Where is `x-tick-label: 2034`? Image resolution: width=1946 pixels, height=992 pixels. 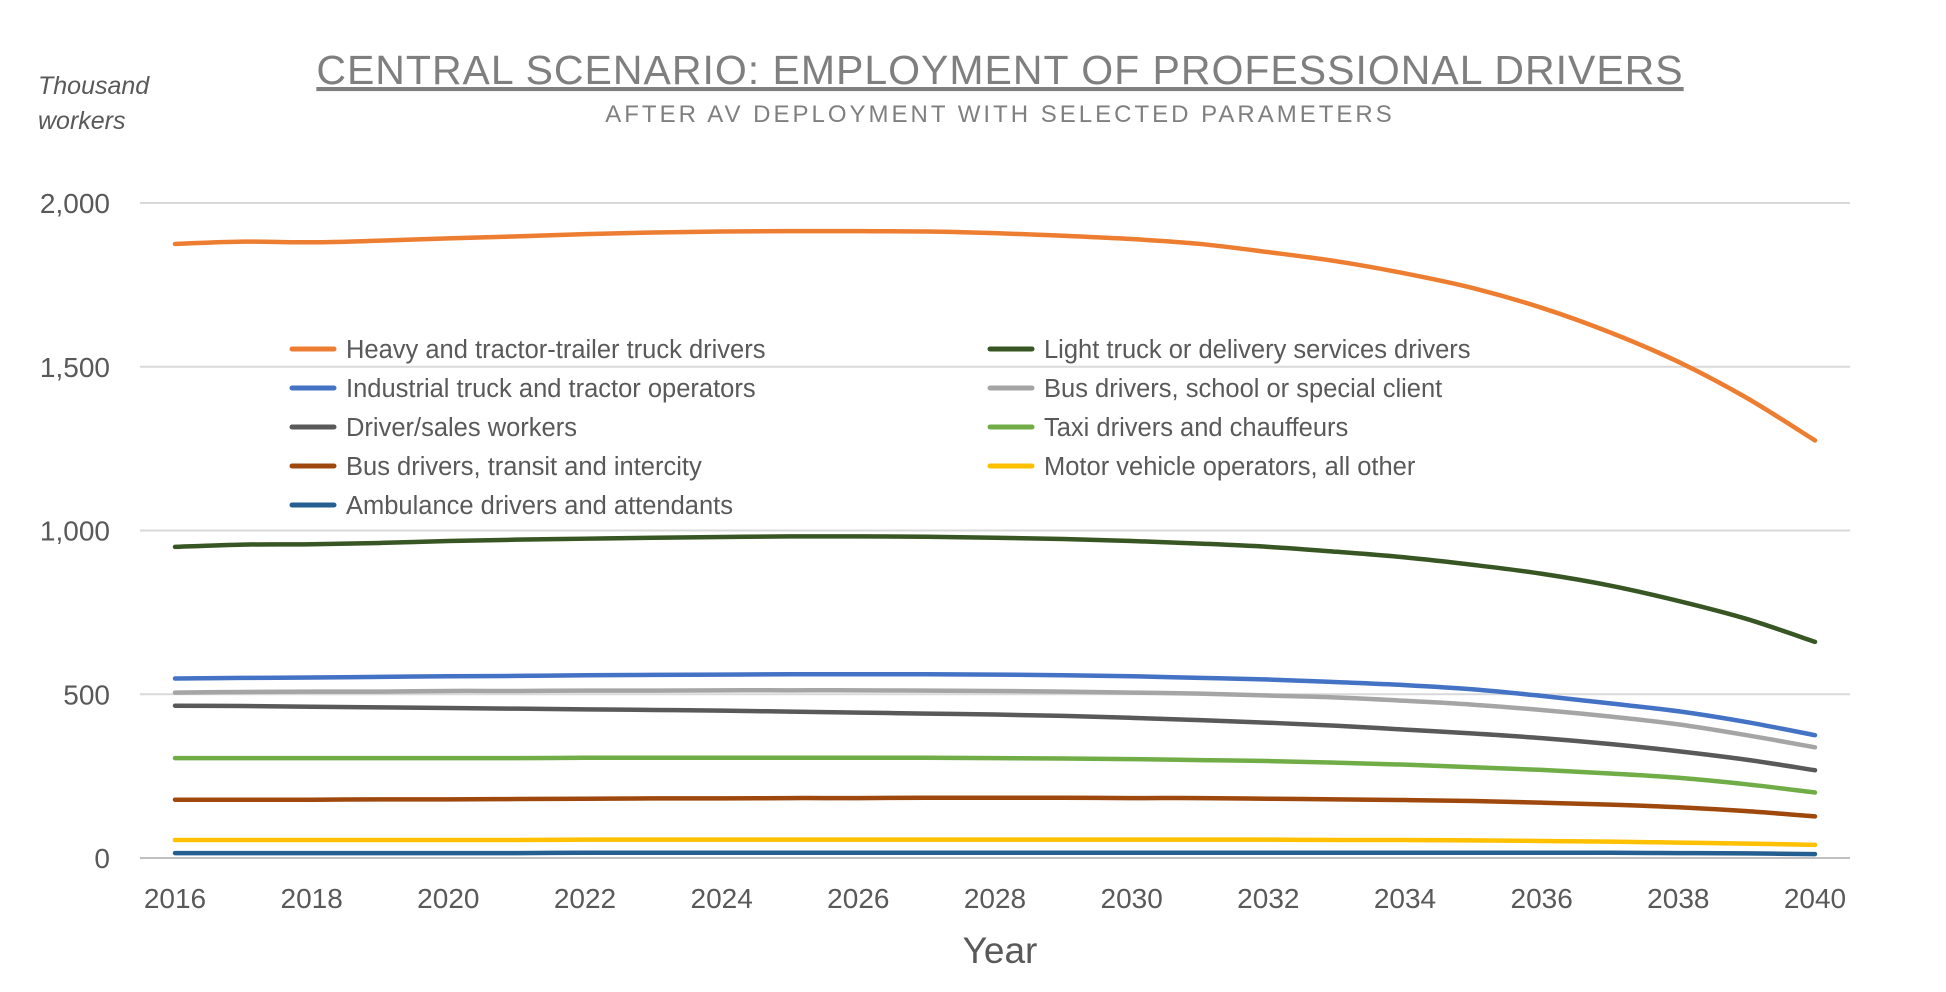 x-tick-label: 2034 is located at coordinates (1405, 898).